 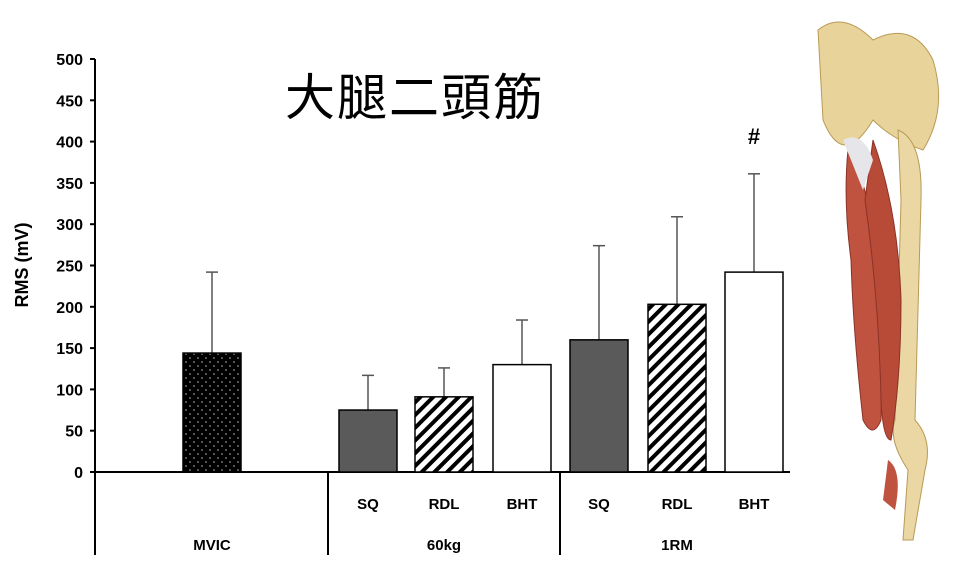 I want to click on y-tick-label: 0, so click(x=78, y=473).